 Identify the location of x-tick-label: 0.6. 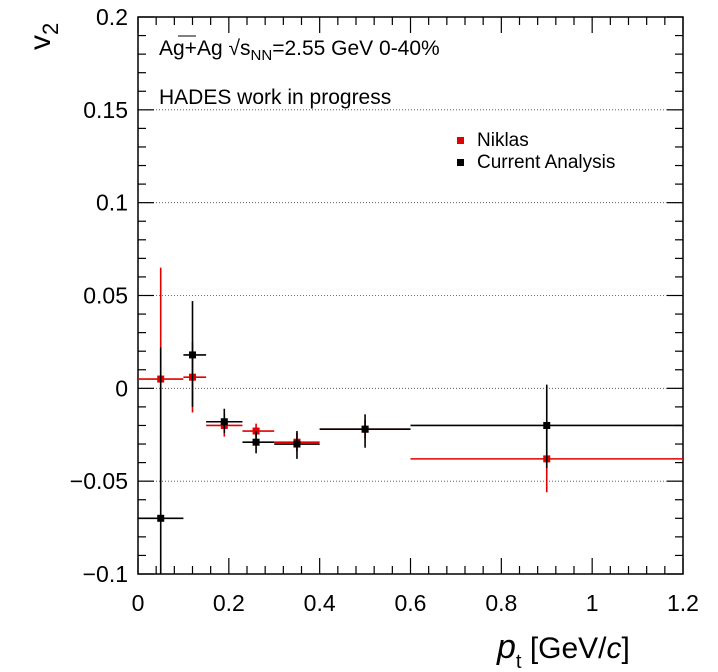
(411, 603).